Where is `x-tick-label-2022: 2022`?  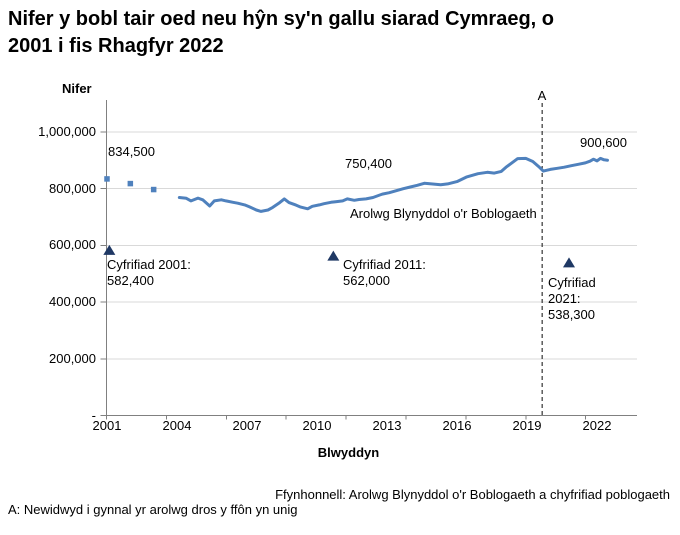
x-tick-label-2022: 2022 is located at coordinates (597, 425).